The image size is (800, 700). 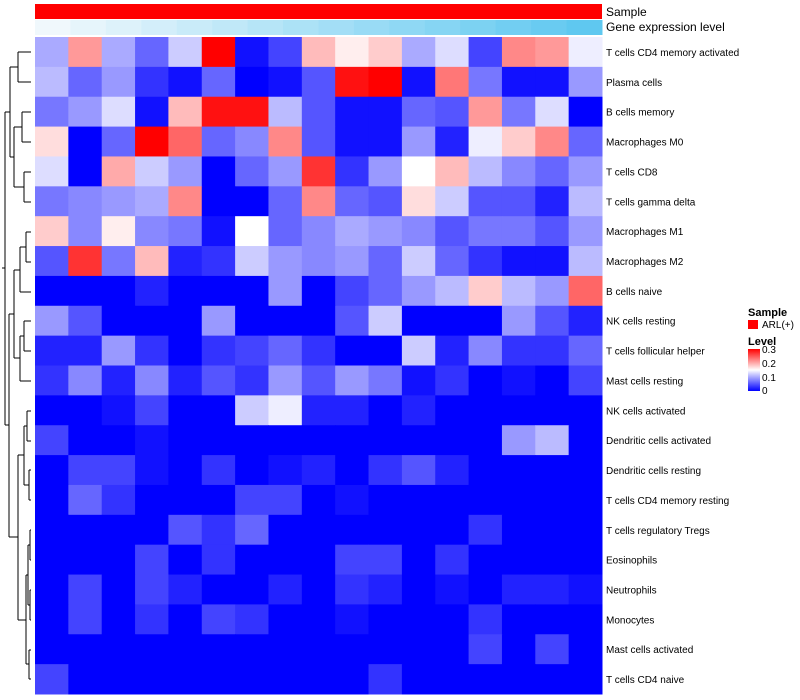 I want to click on heatmap-cell-r8-c13, so click(x=485, y=291).